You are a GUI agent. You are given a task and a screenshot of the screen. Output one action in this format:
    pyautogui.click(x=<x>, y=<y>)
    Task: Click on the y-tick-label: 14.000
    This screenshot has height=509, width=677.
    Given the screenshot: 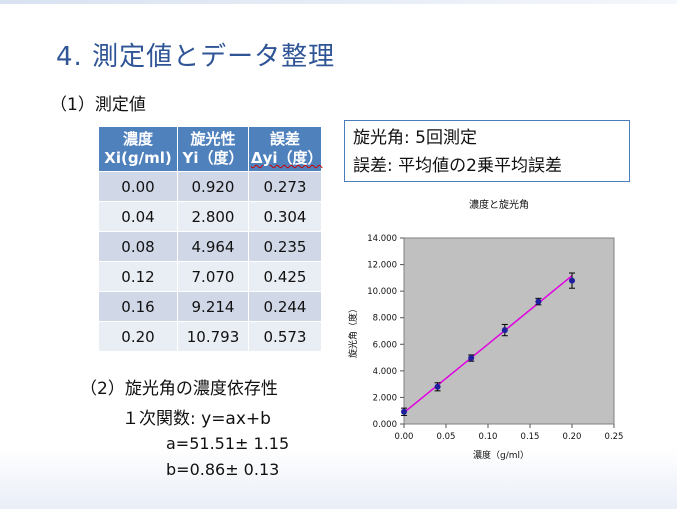 What is the action you would take?
    pyautogui.click(x=382, y=239)
    